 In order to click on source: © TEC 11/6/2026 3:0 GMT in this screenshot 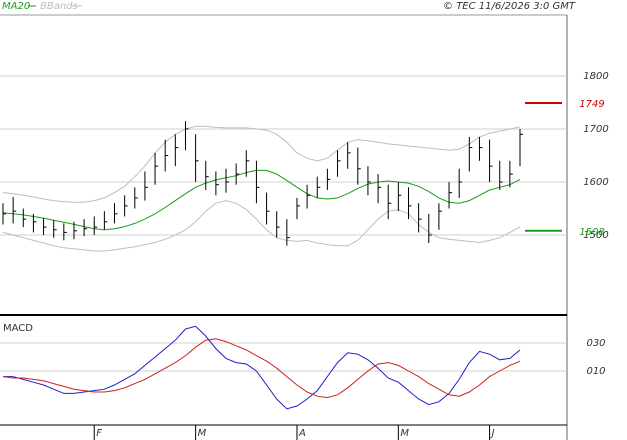, I will do `click(509, 6)`.